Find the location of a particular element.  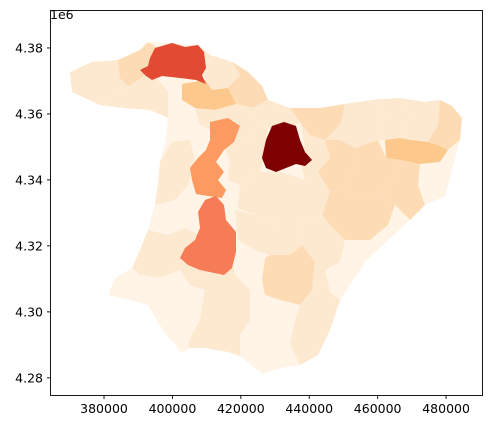

x-tick-label: 460000 is located at coordinates (378, 408).